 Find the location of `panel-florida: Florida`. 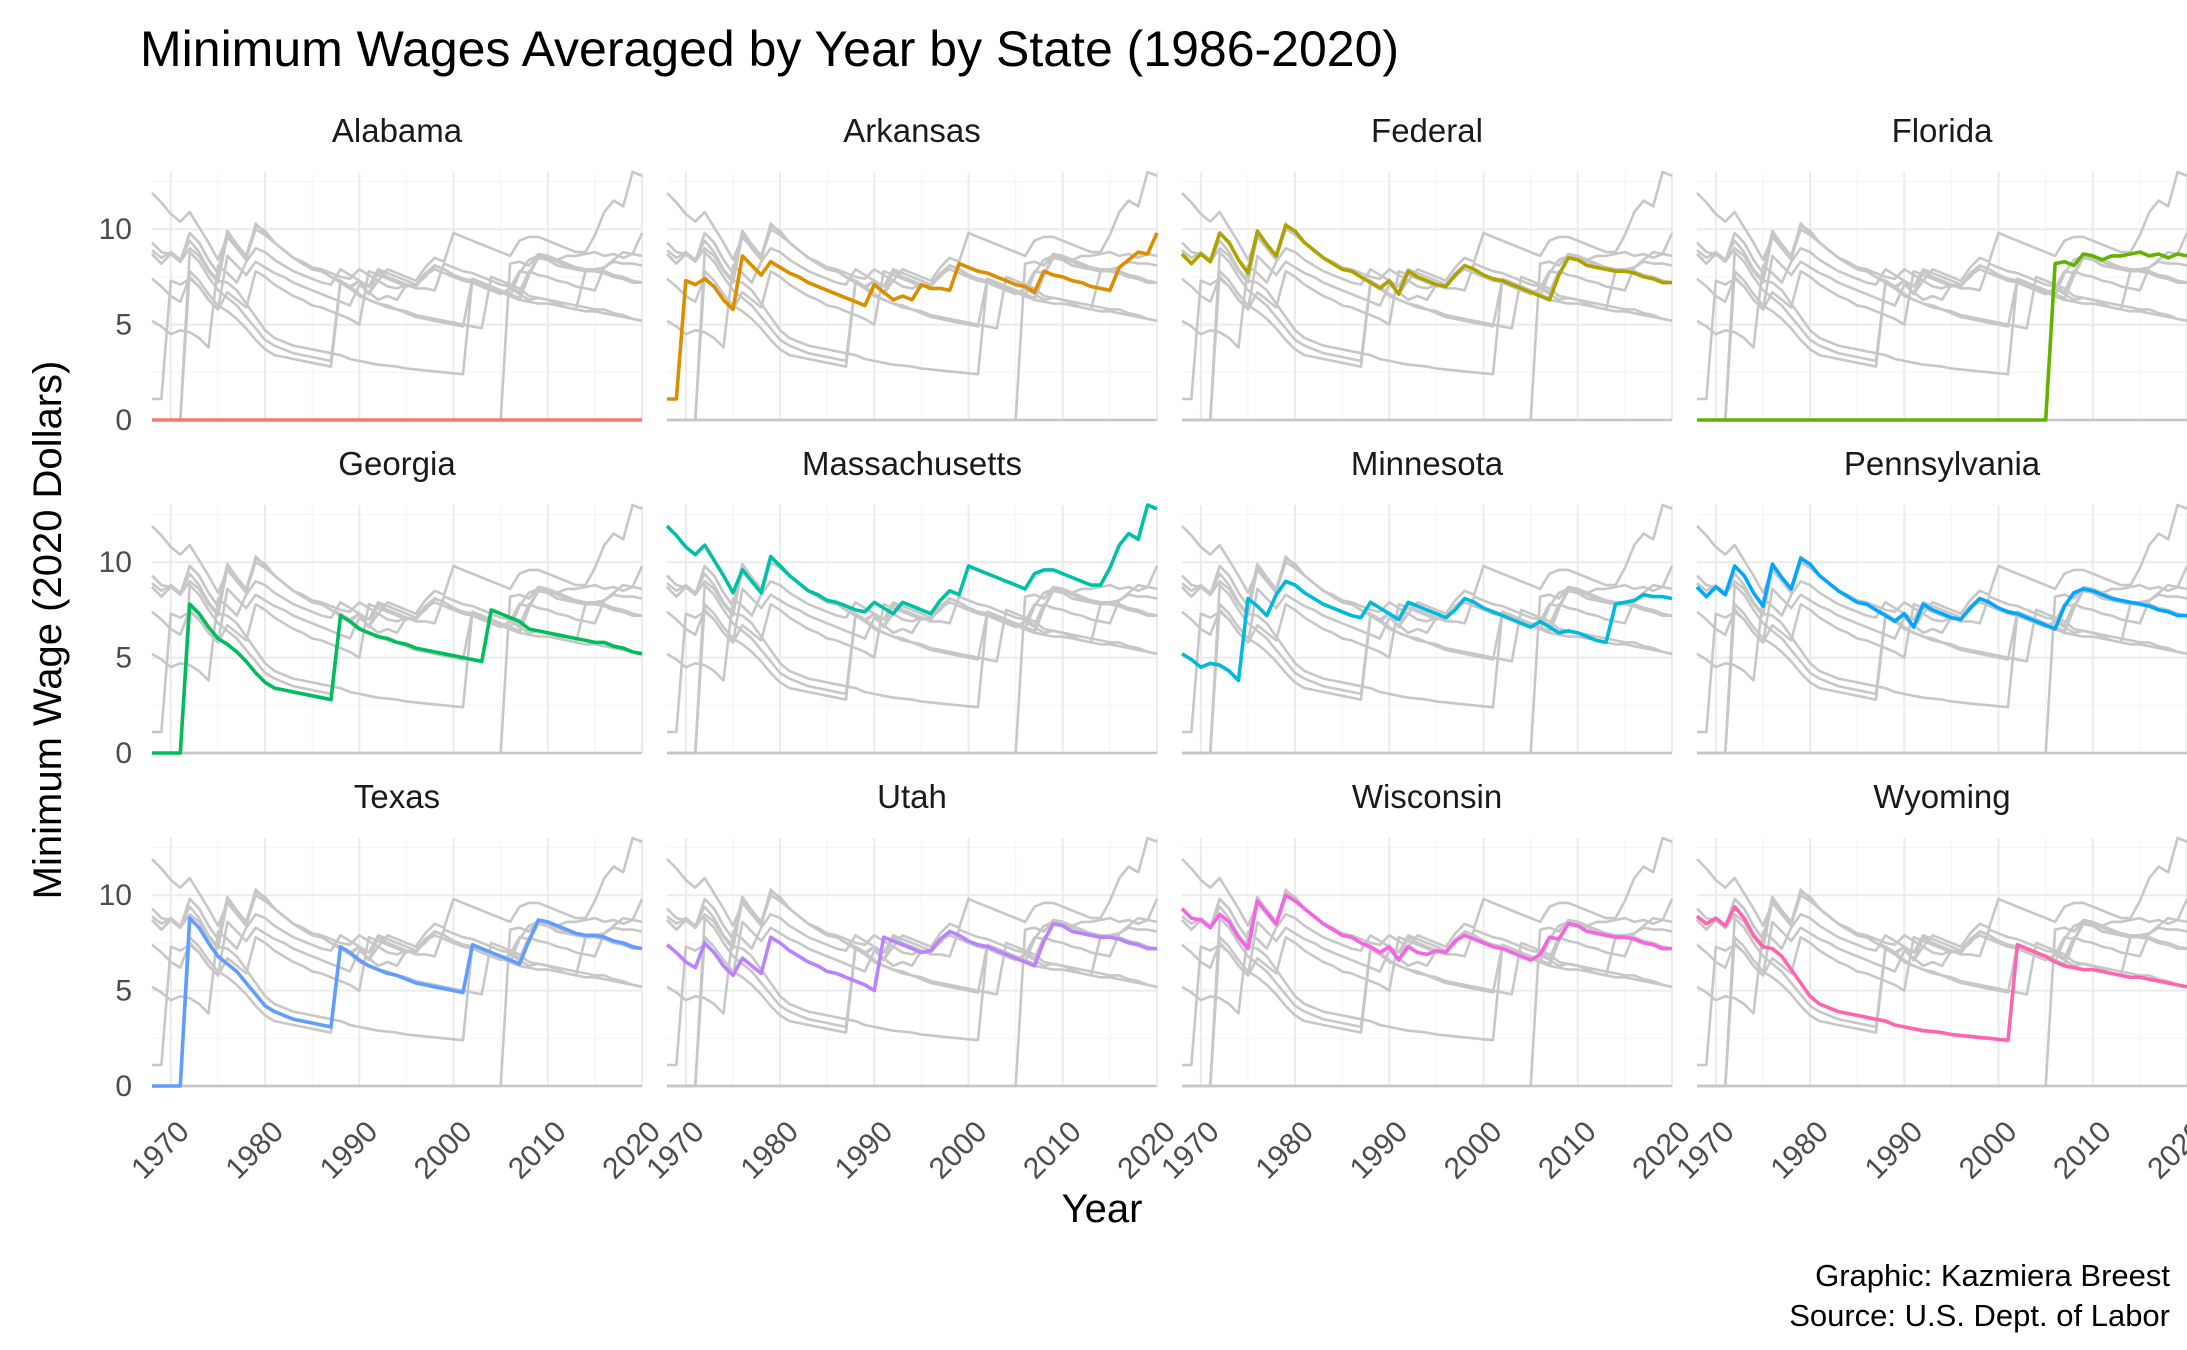

panel-florida: Florida is located at coordinates (1941, 267).